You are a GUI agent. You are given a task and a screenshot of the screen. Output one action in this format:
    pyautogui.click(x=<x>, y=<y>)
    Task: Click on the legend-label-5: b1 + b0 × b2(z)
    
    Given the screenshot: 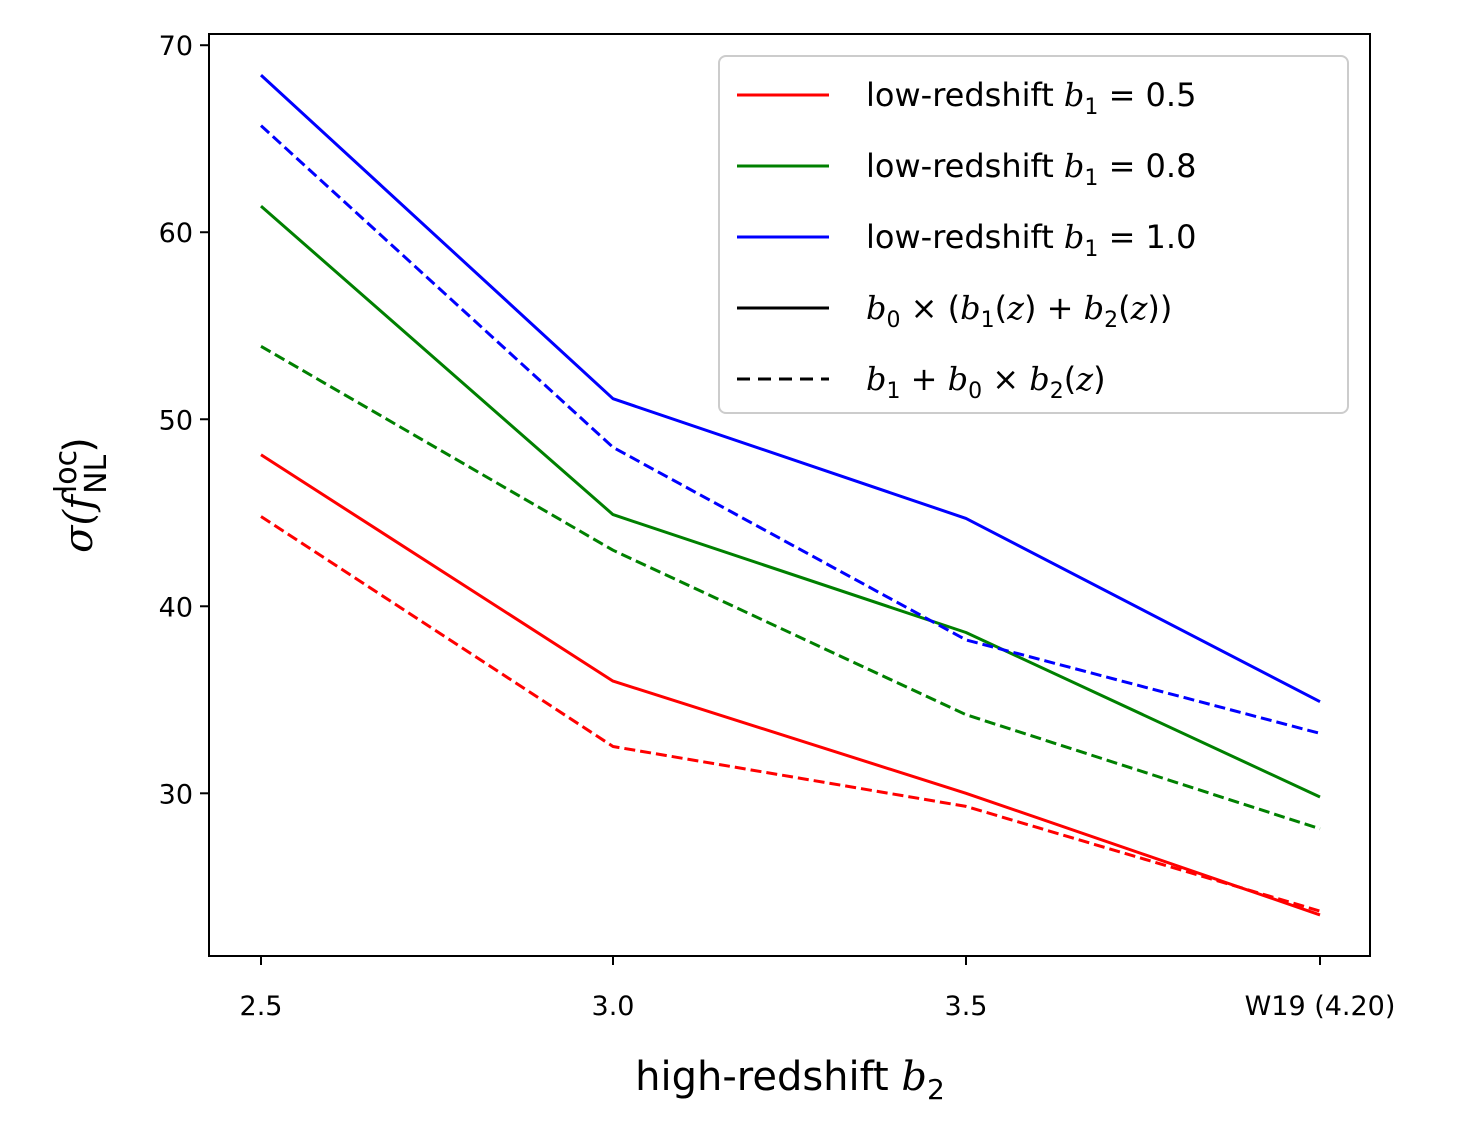 What is the action you would take?
    pyautogui.click(x=986, y=382)
    